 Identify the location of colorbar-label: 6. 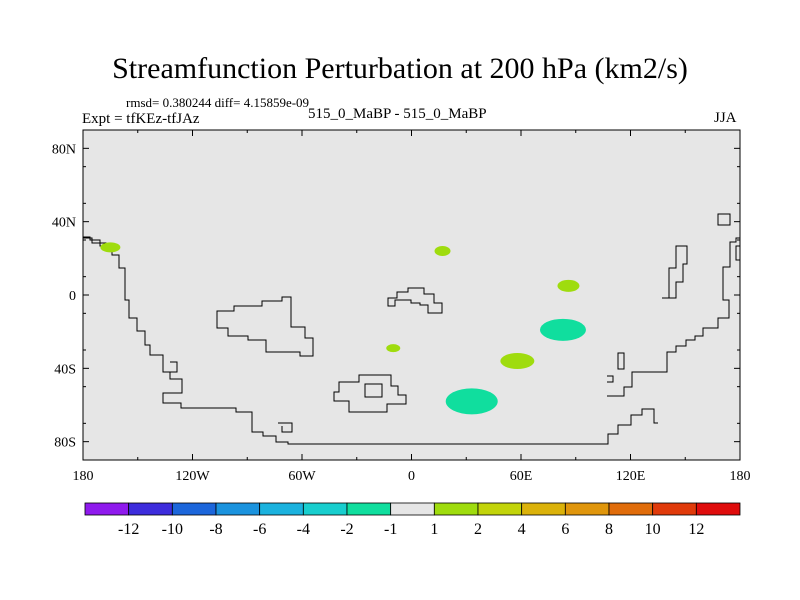
(565, 529).